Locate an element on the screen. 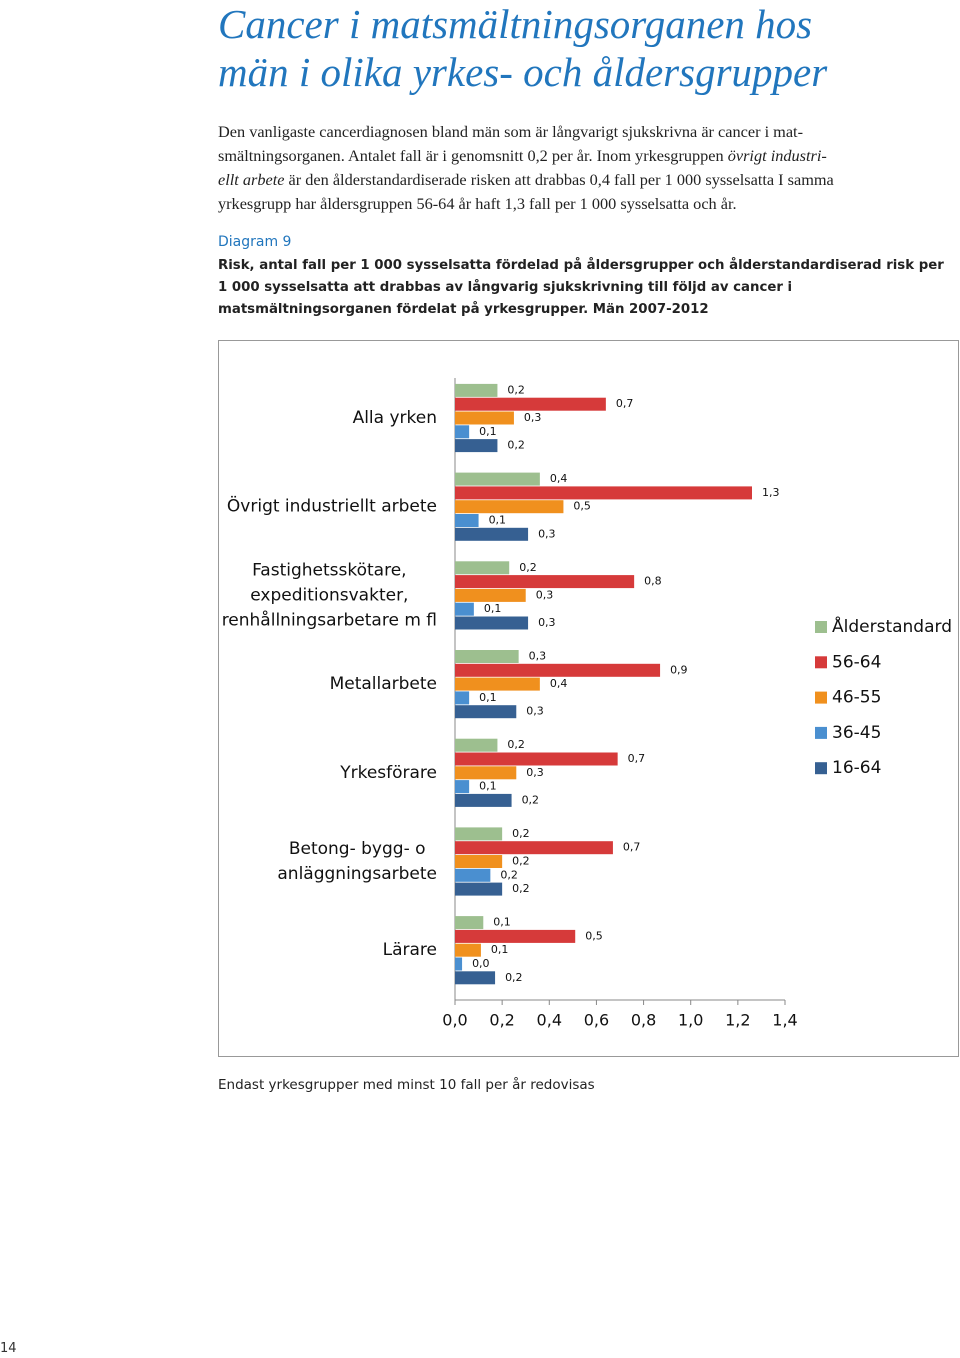  x-tick-label: 1,0 is located at coordinates (690, 1020).